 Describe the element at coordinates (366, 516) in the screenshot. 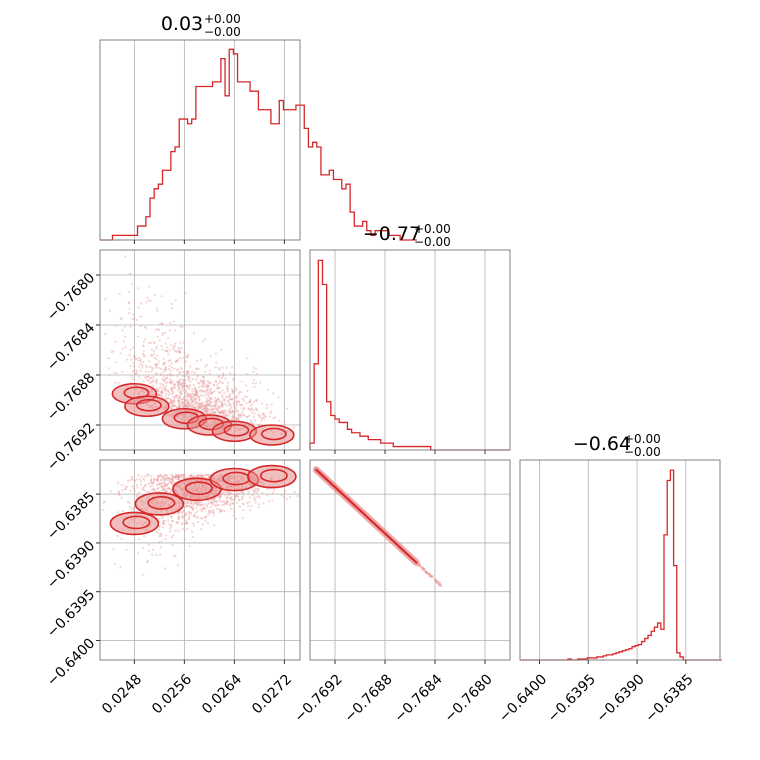

I see `contour-level` at that location.